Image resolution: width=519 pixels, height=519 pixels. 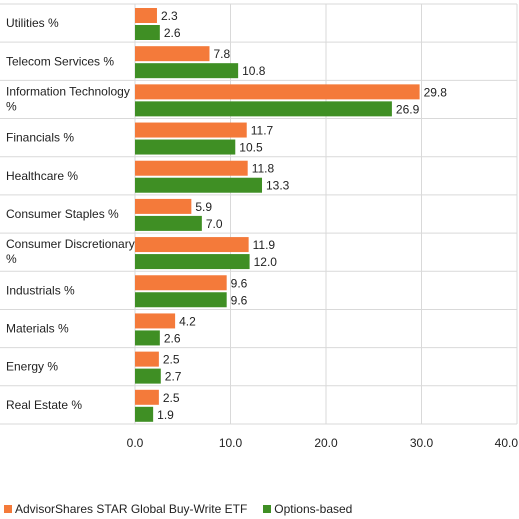 I want to click on legend-item-options-based: Options-based, so click(x=307, y=509).